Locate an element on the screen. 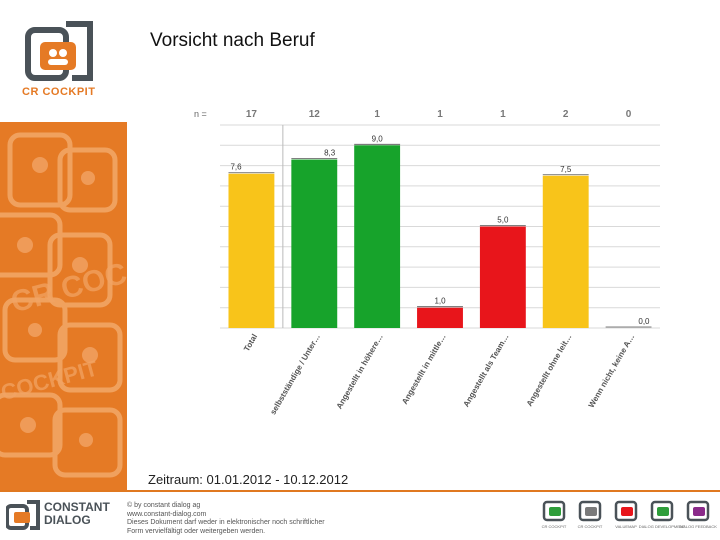  cr-cockpit-logo: CR COCKPIT is located at coordinates (63, 61).